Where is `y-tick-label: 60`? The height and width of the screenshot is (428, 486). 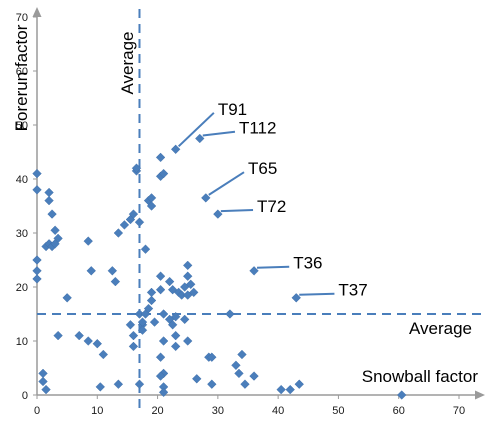
y-tick-label: 60 is located at coordinates (22, 72).